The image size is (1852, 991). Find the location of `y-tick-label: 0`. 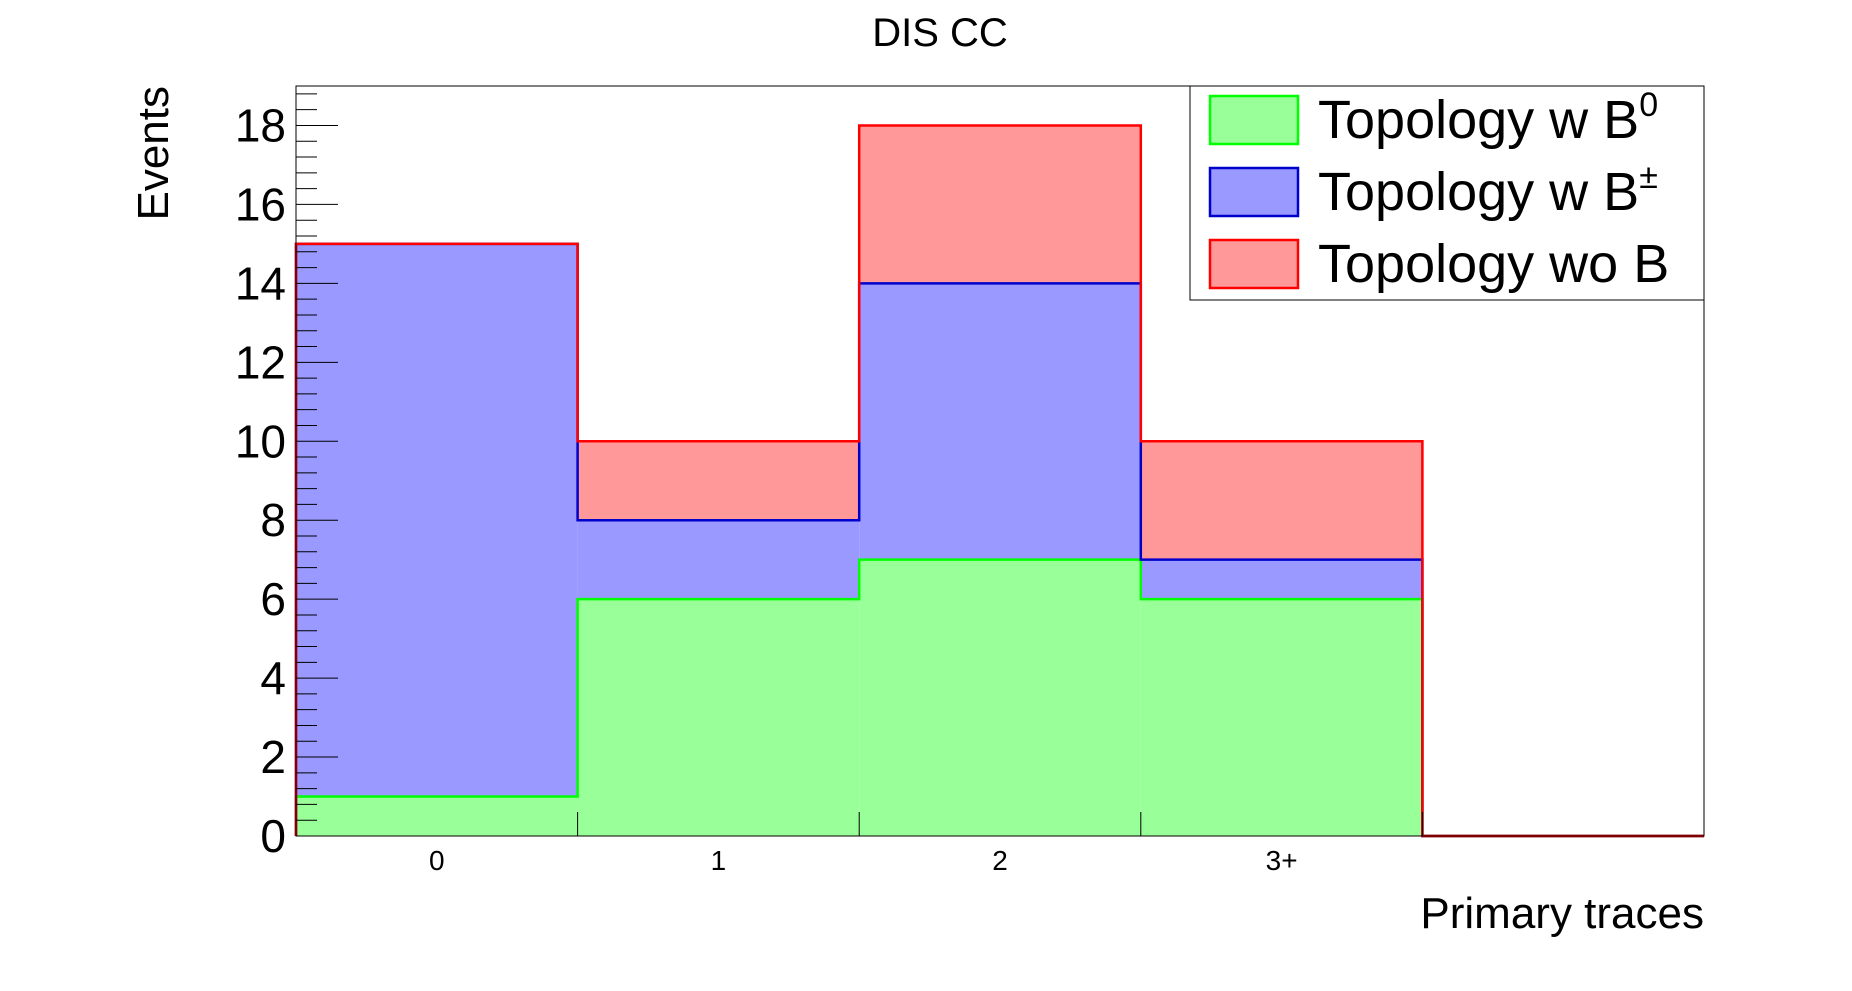

y-tick-label: 0 is located at coordinates (273, 836).